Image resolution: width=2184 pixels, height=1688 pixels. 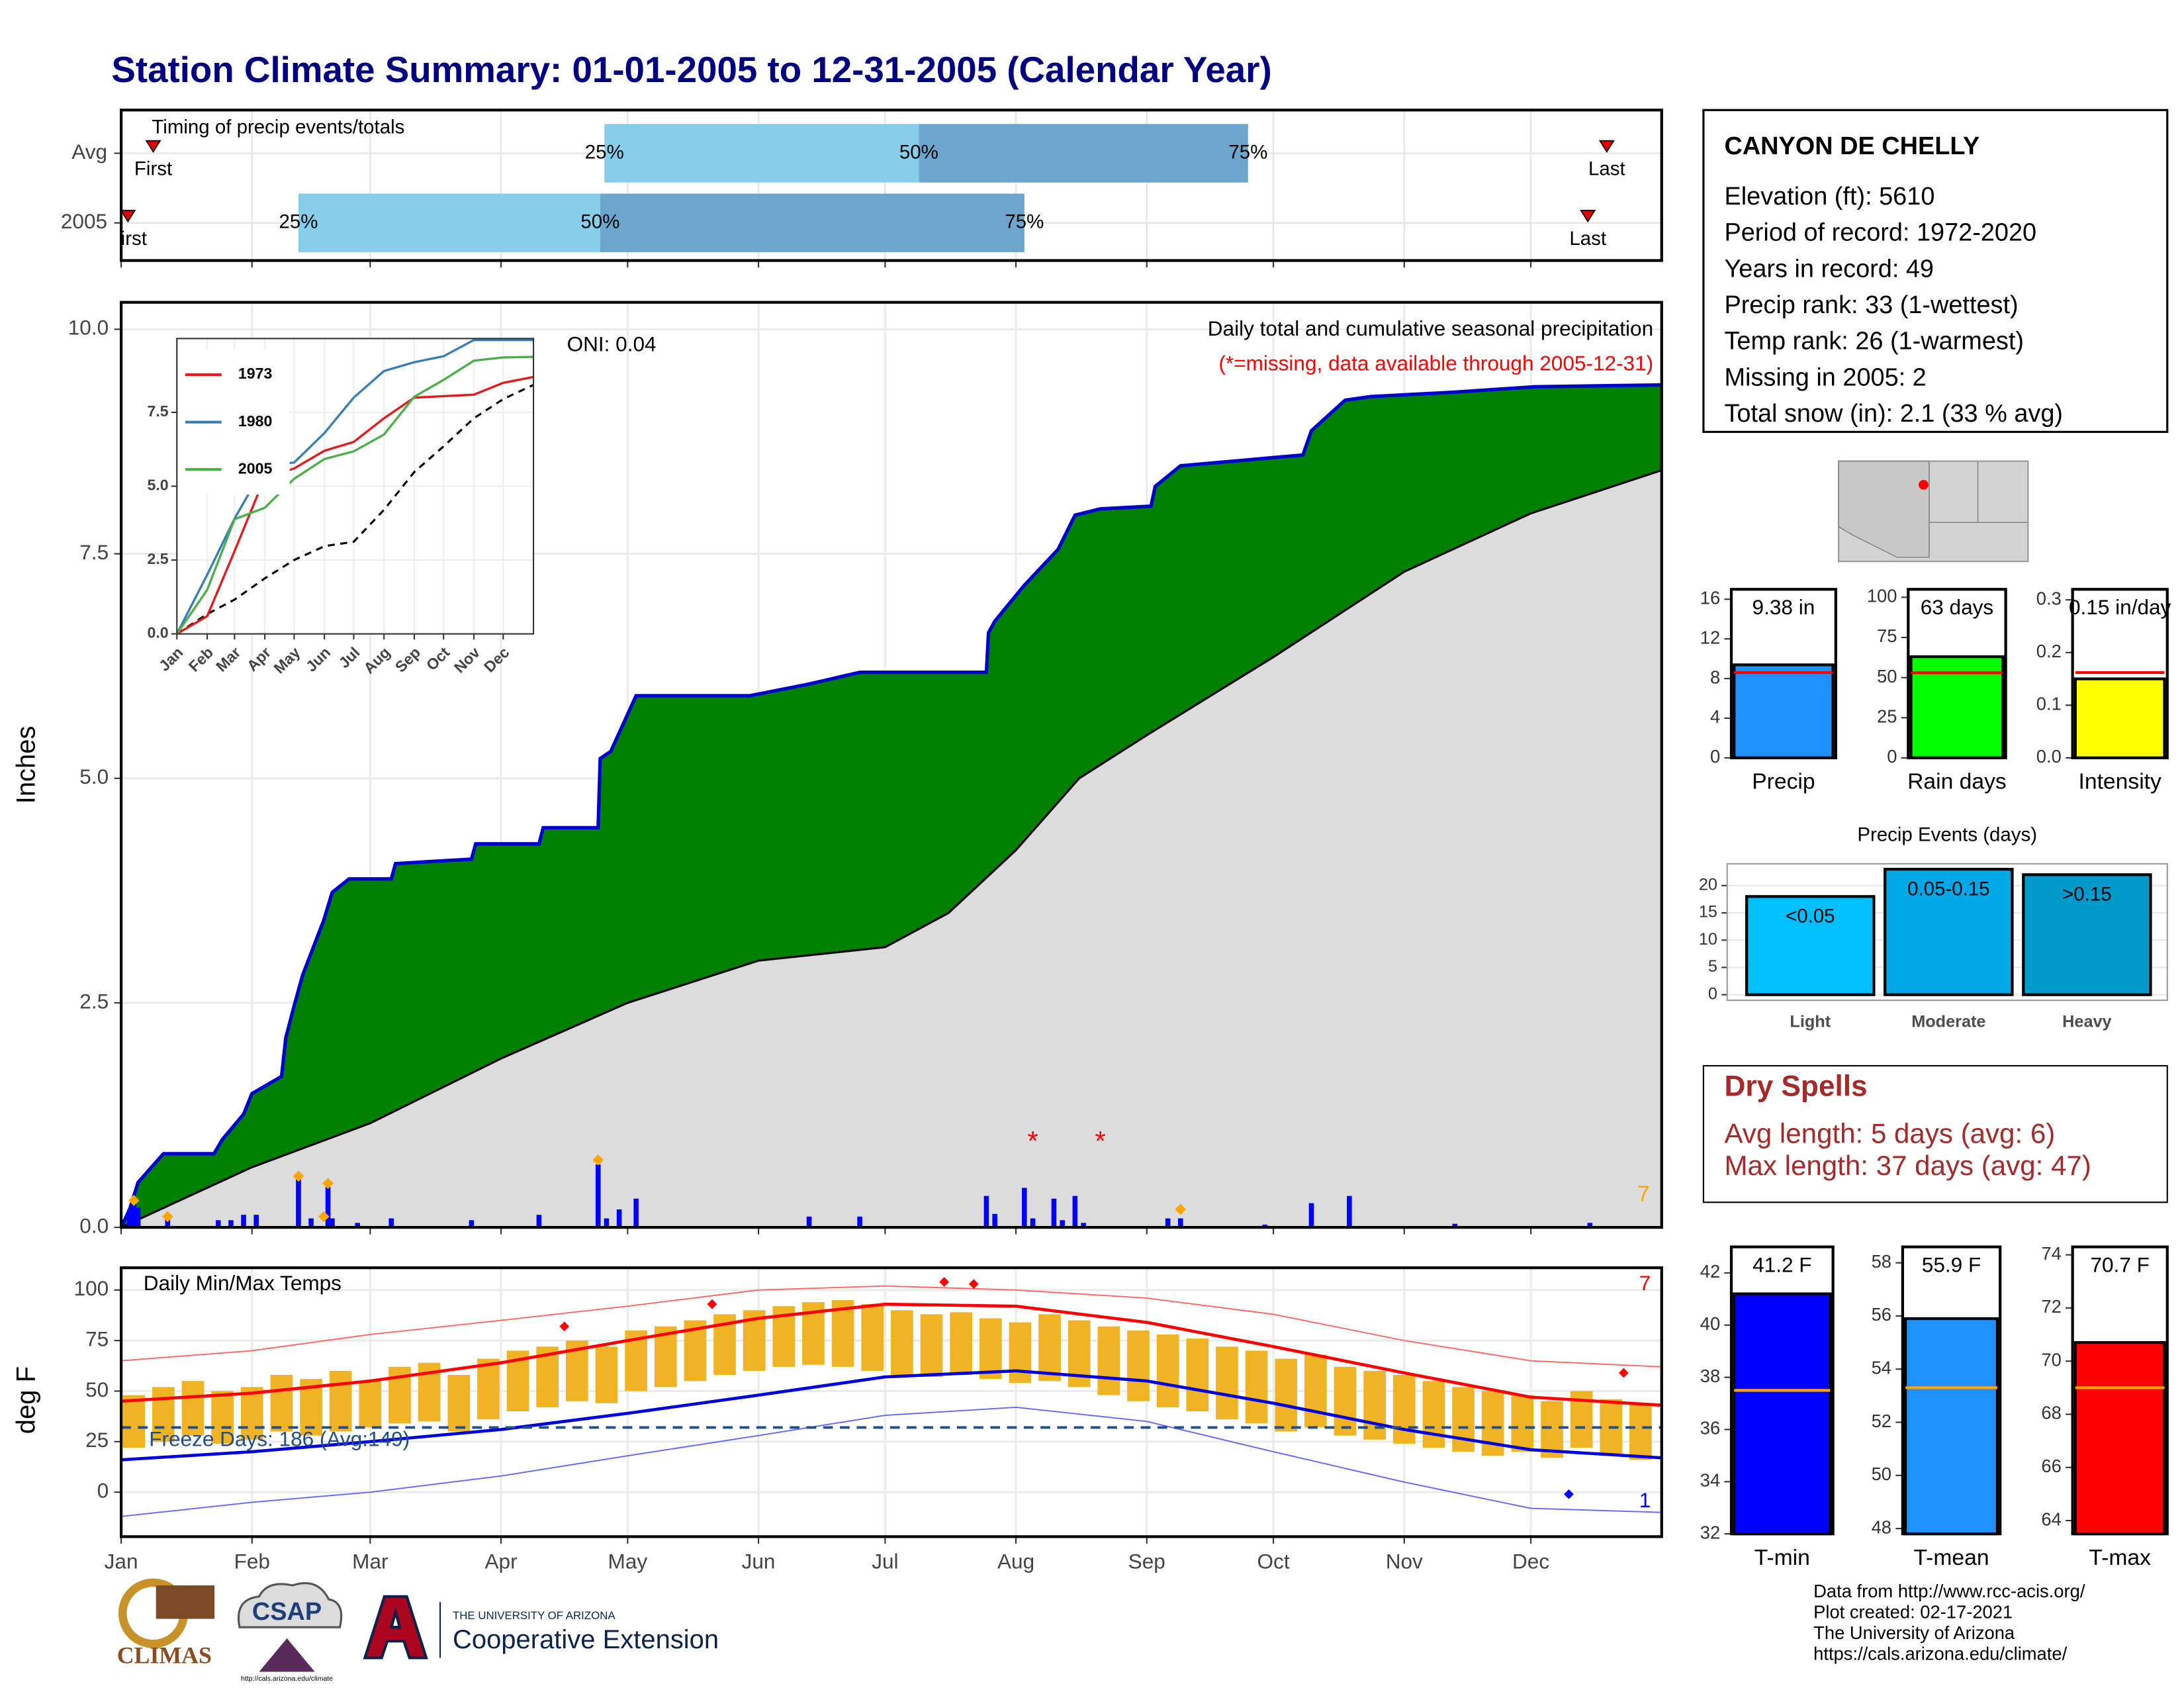 What do you see at coordinates (2051, 1466) in the screenshot?
I see `y-tick-label: 66` at bounding box center [2051, 1466].